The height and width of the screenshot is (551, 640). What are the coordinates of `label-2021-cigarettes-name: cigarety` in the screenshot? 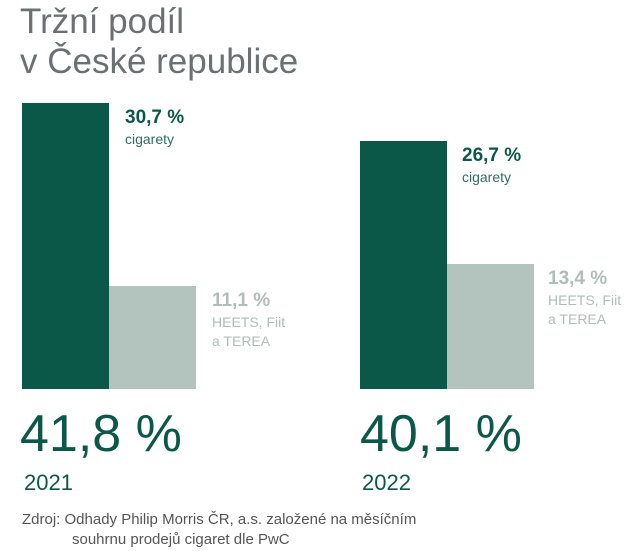 It's located at (150, 139).